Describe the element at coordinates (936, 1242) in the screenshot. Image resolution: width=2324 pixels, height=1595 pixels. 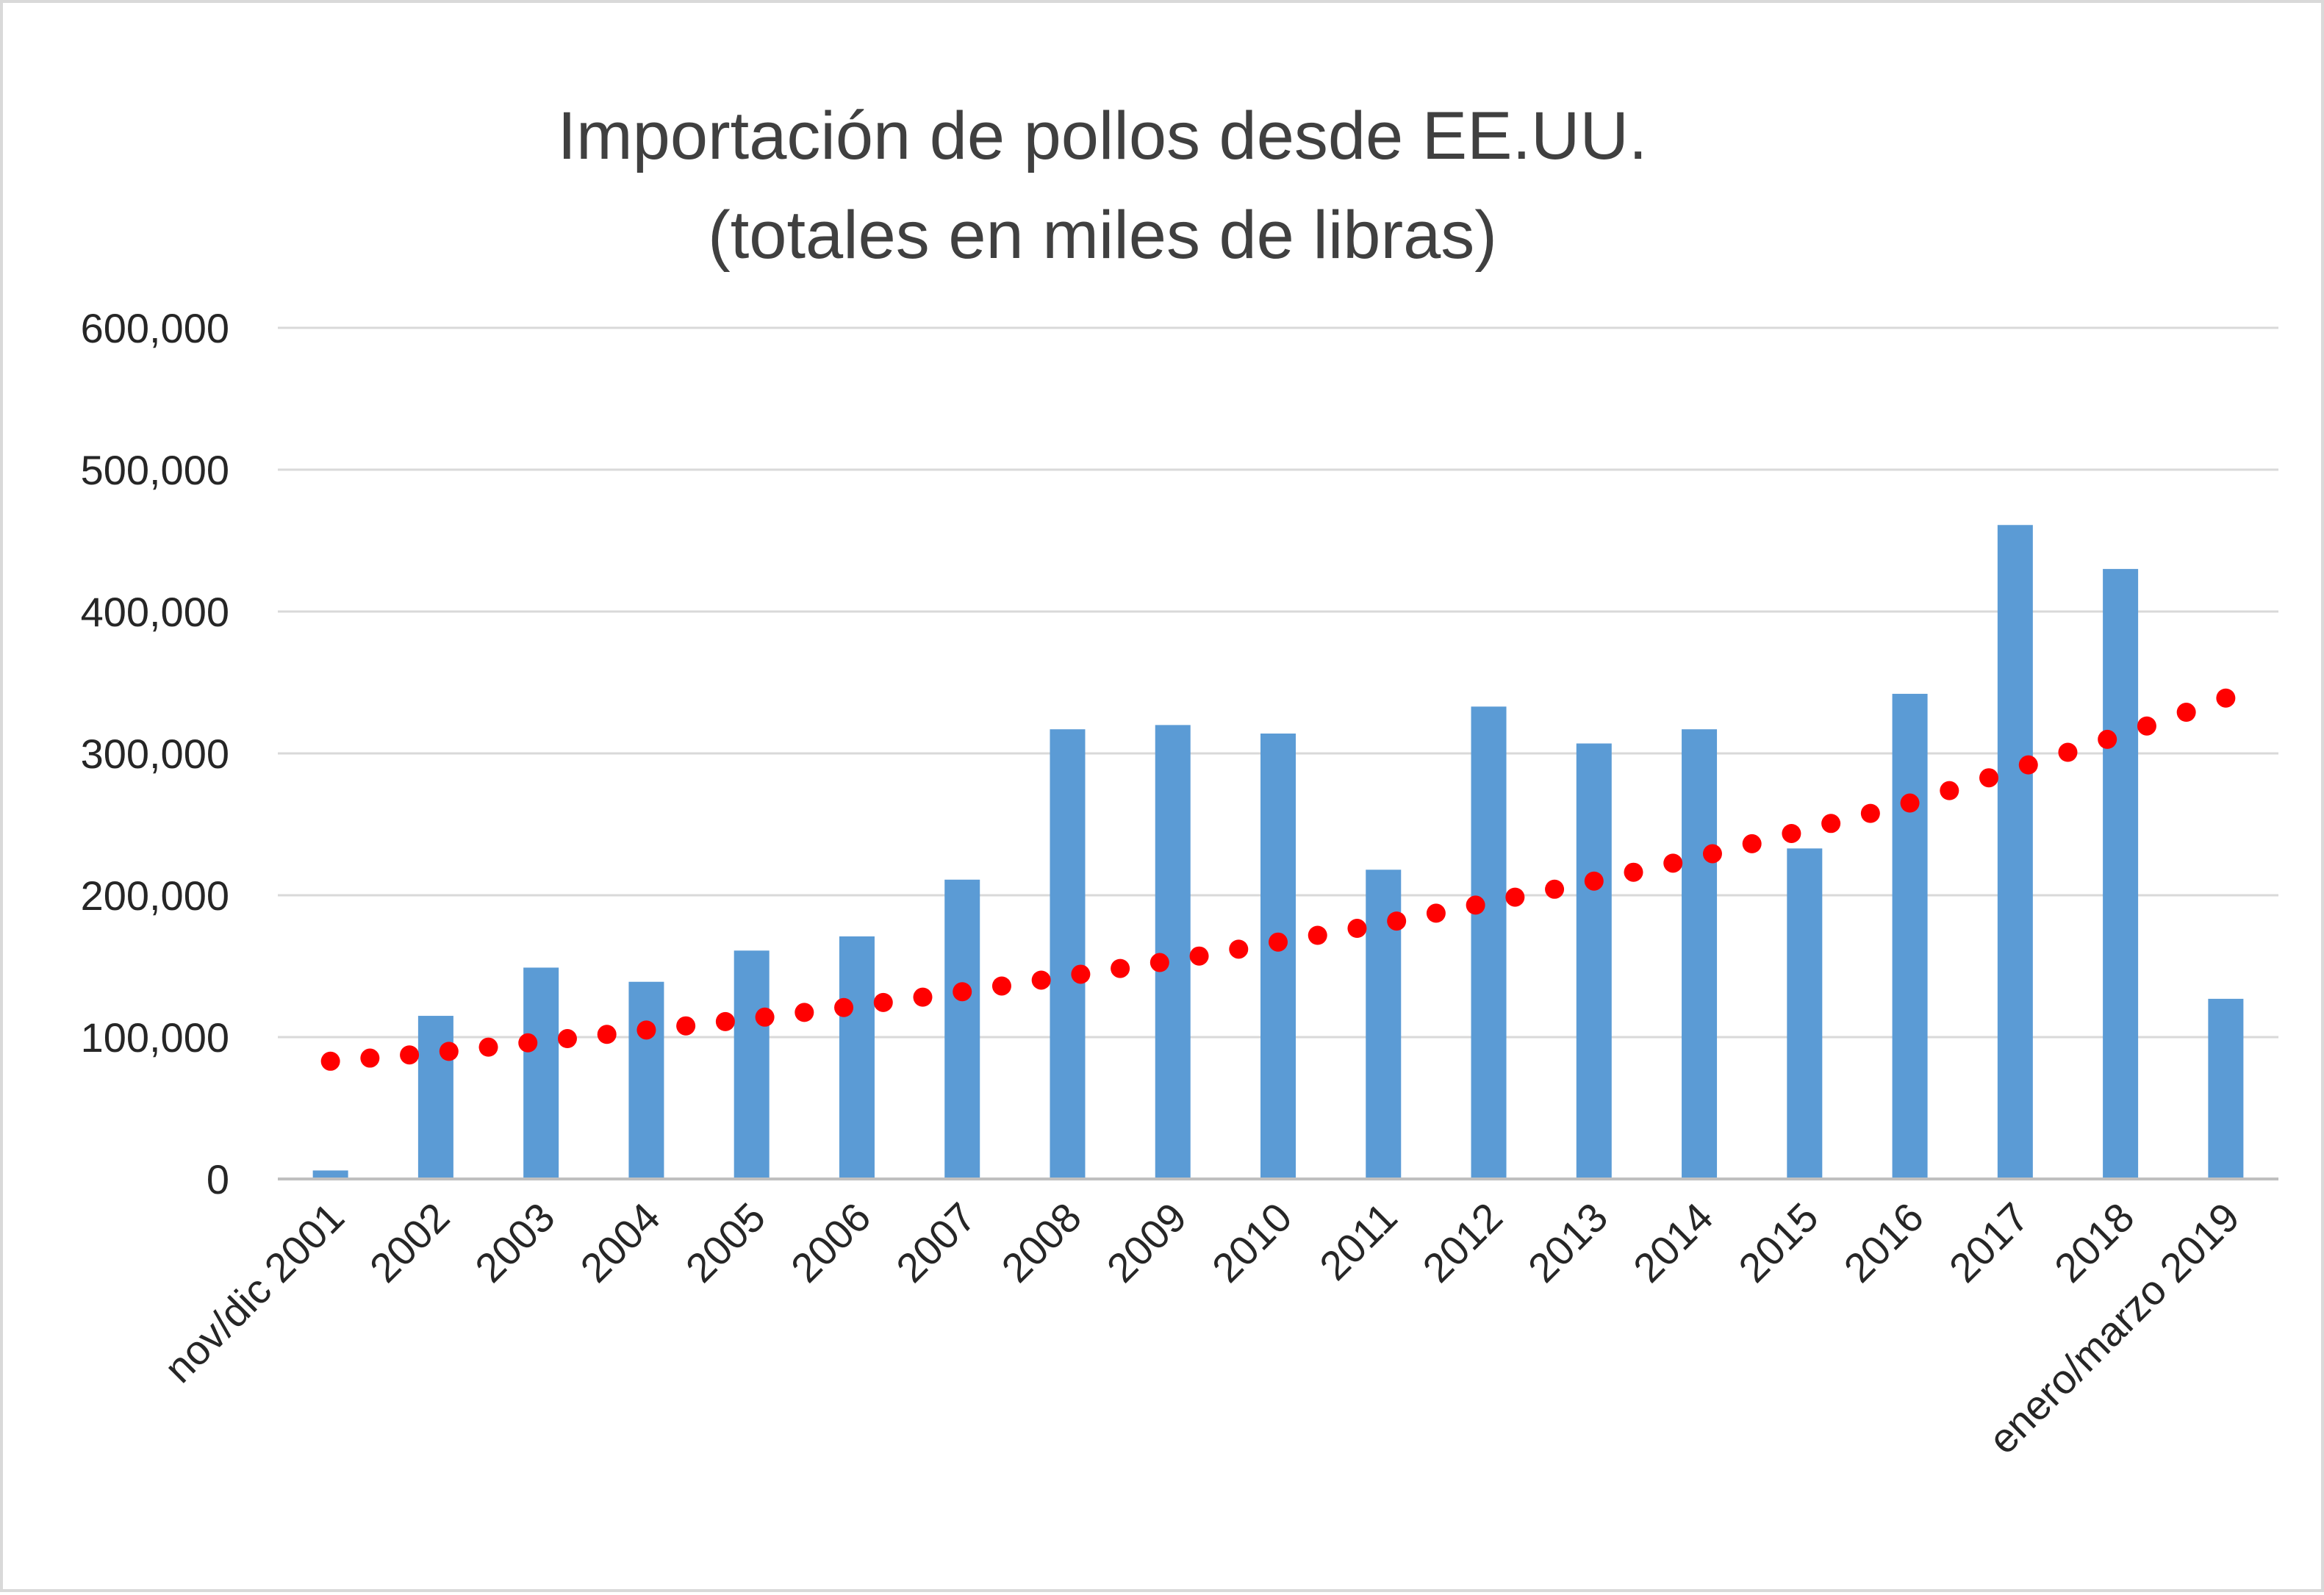
I see `x-tick-label: 2007` at that location.